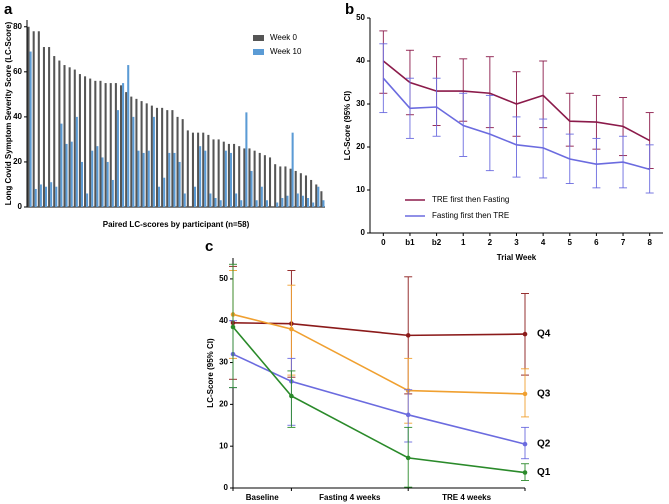 This screenshot has height=504, width=669. I want to click on y-tick-label: 80, so click(17, 26).